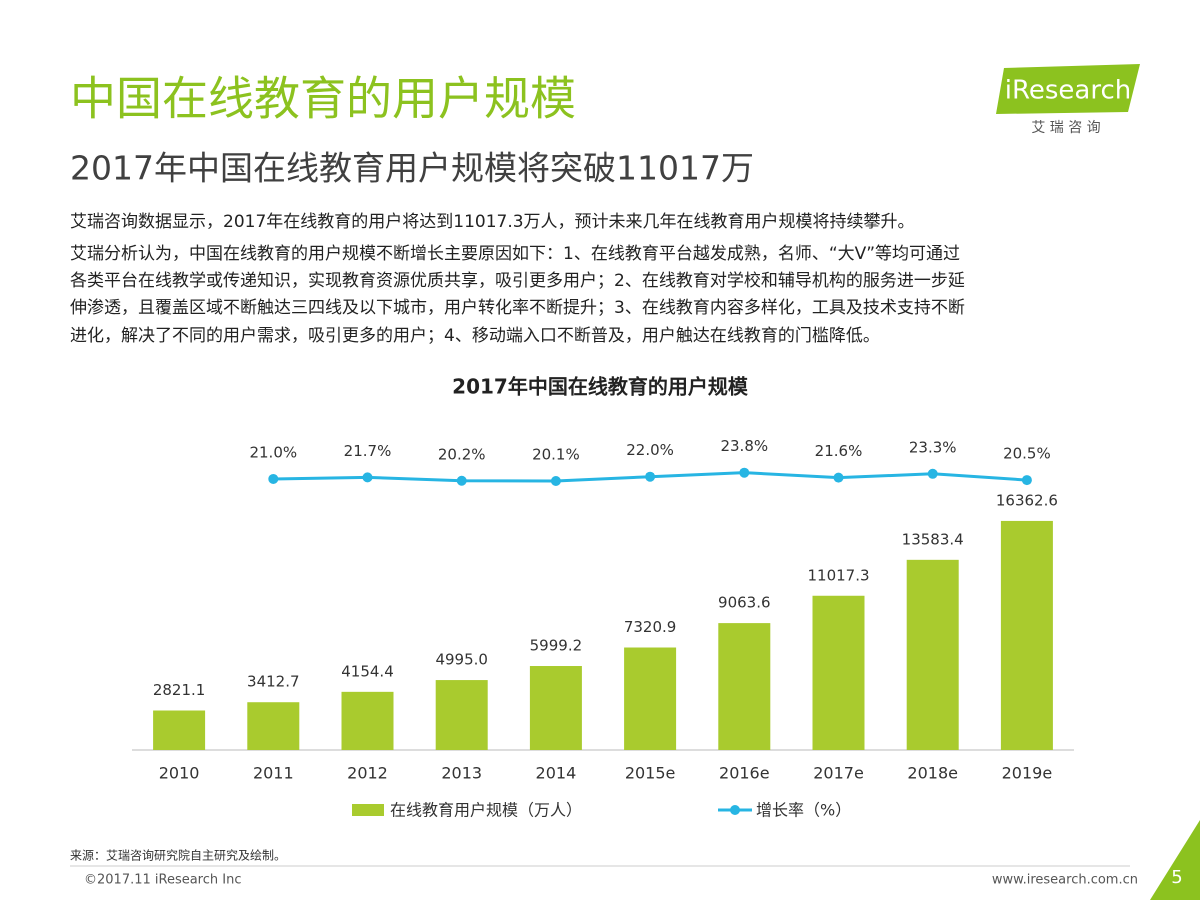  Describe the element at coordinates (273, 452) in the screenshot. I see `growth-label: 21.0%` at that location.